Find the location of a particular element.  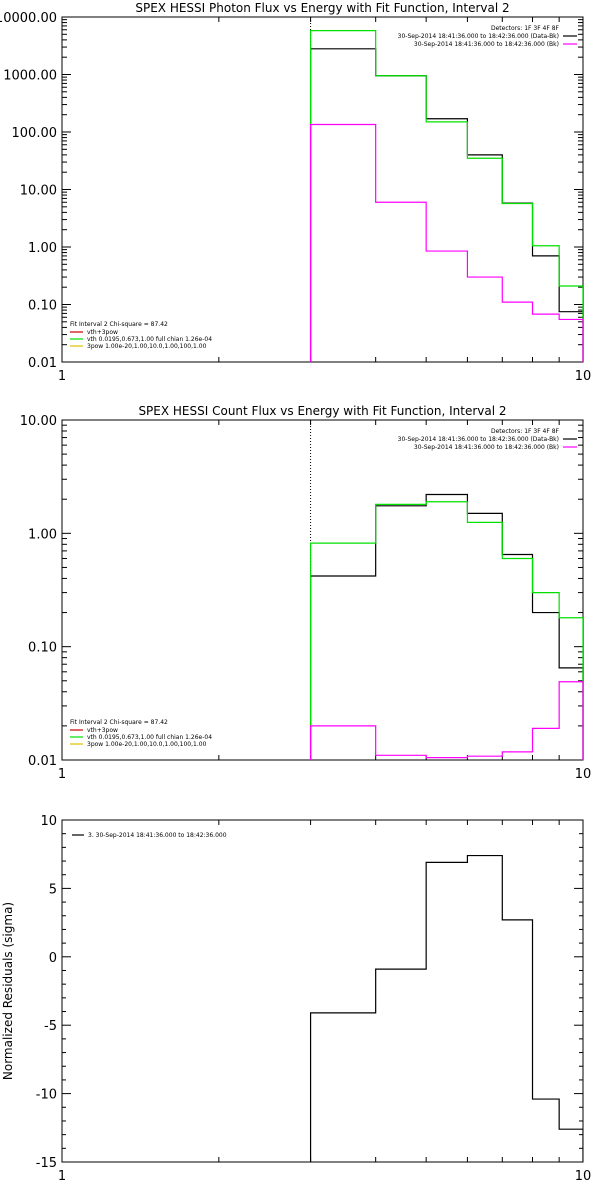

y-tick-label: -5 is located at coordinates (50, 1026).